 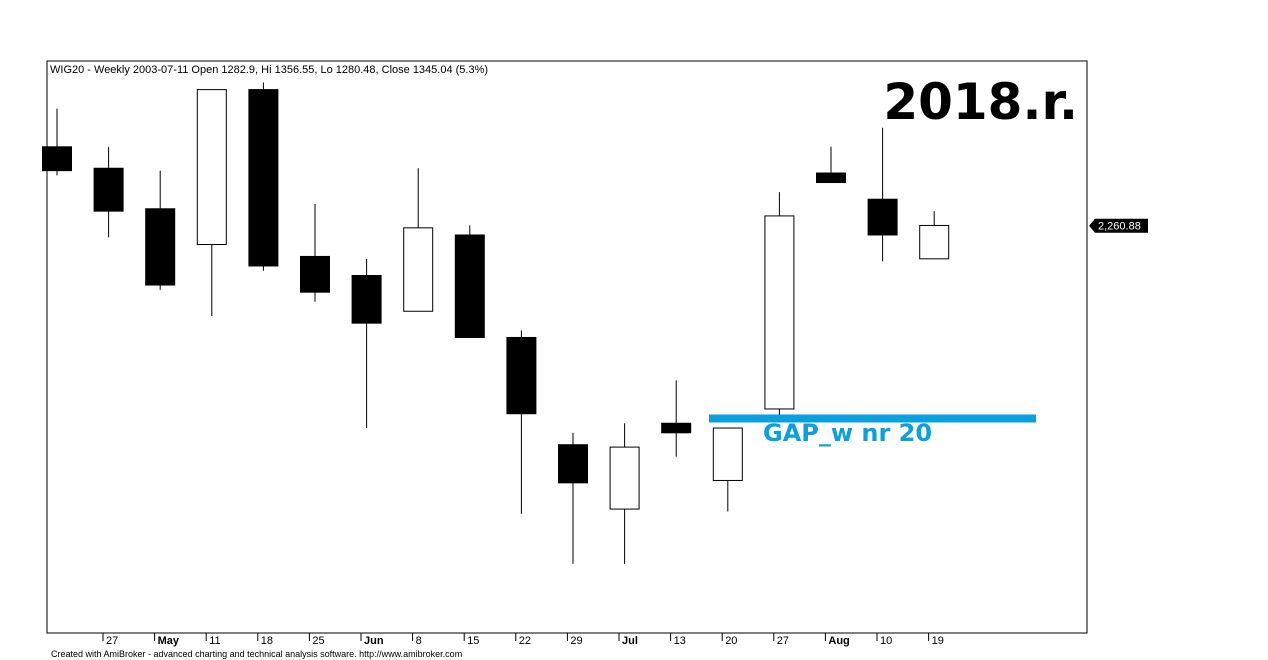 I want to click on gap-label: GAP_w nr 20, so click(x=847, y=433).